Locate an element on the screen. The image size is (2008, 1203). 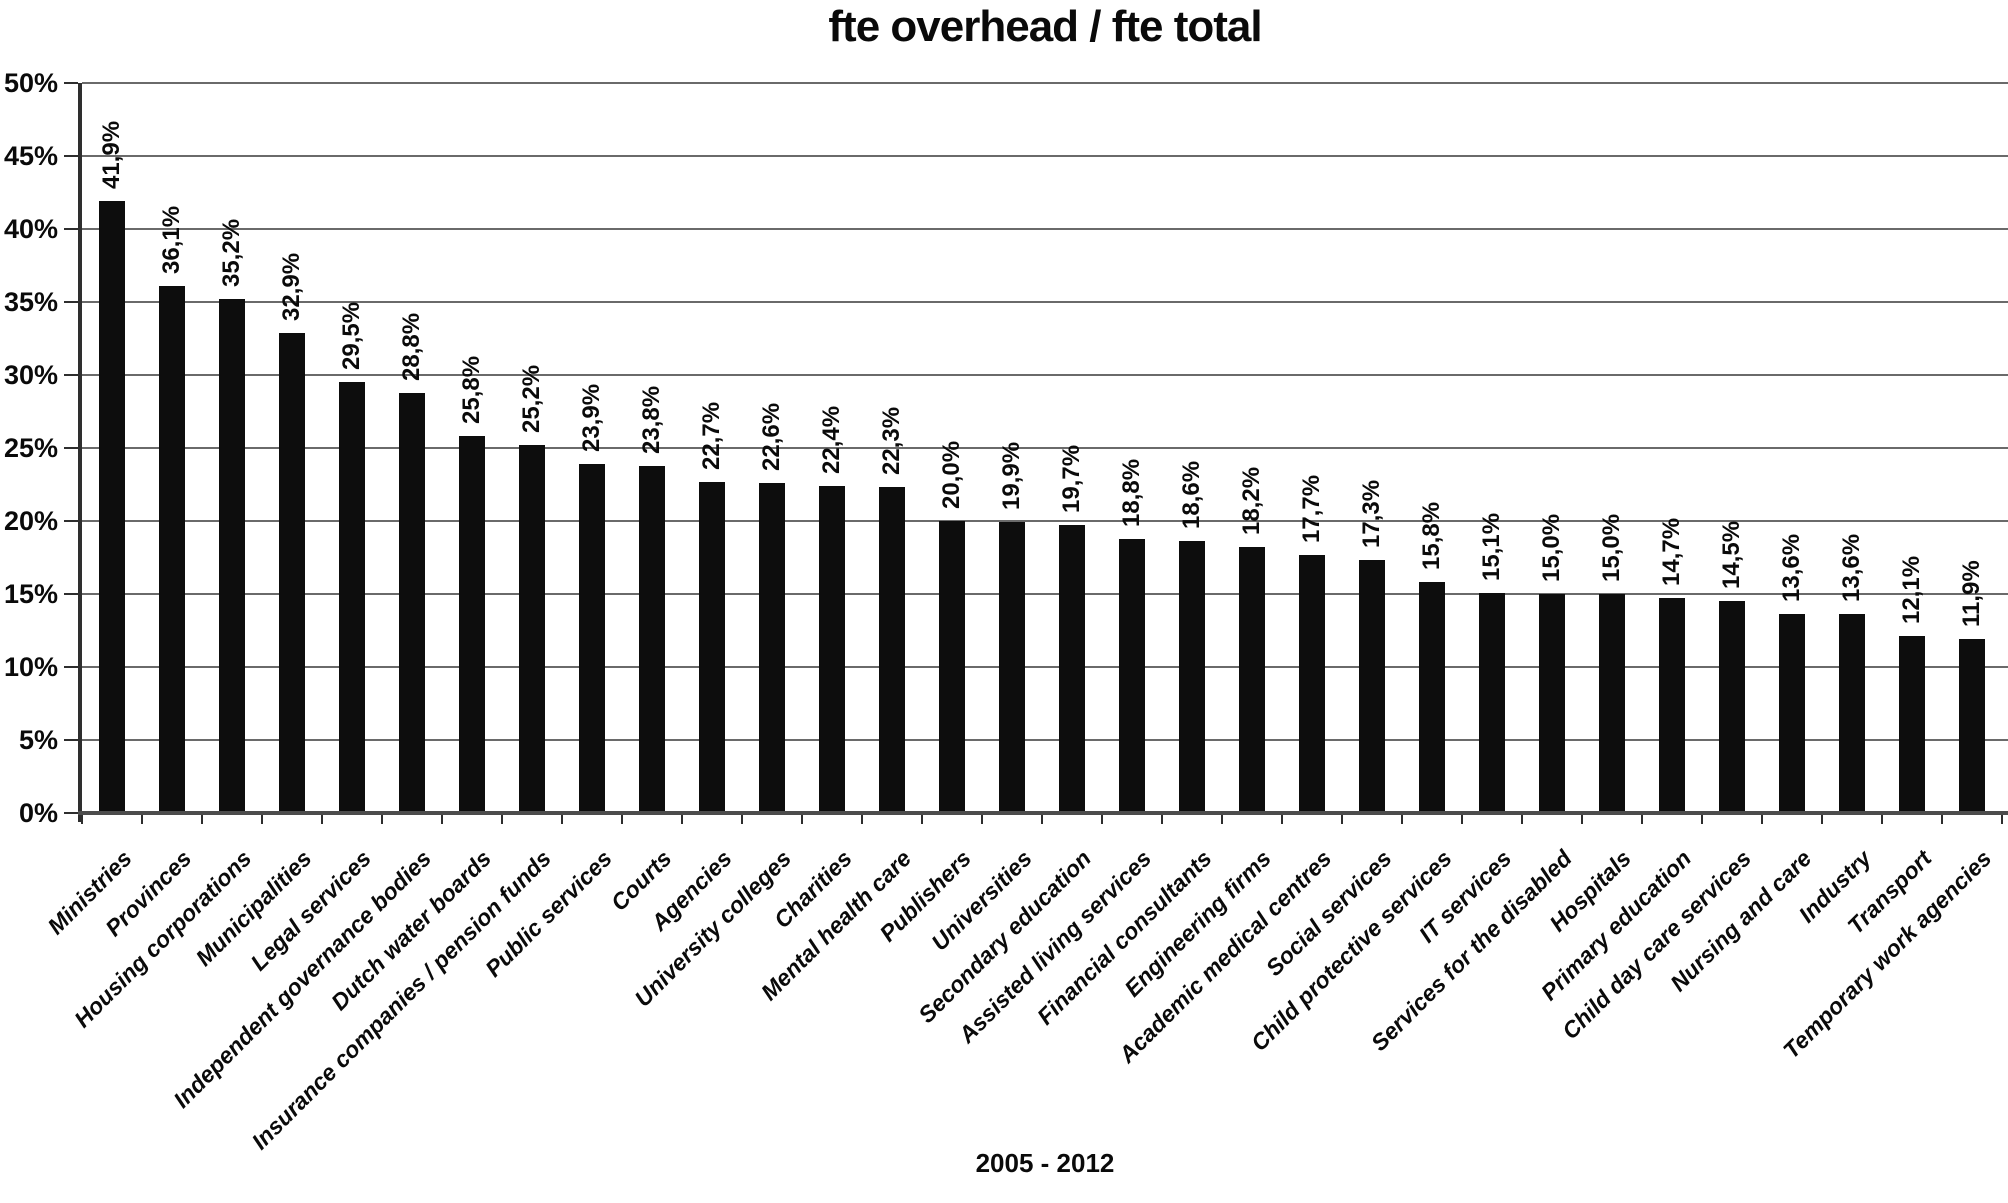
y-axis-label: 40% is located at coordinates (30, 229).